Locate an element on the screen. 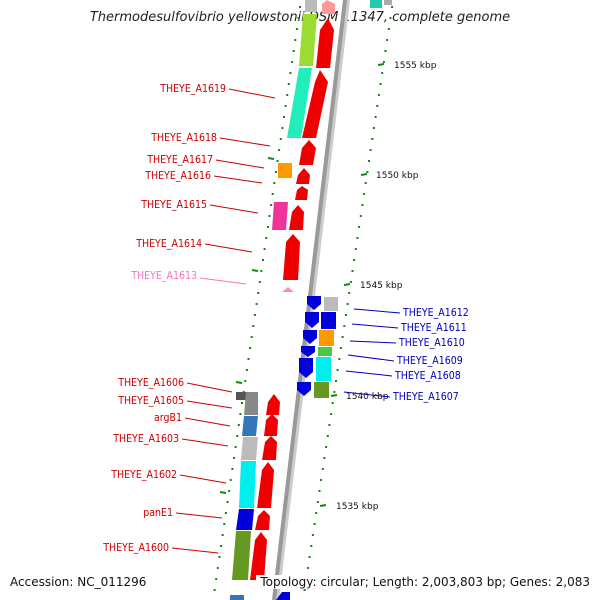 This screenshot has width=600, height=600. gene-label: THEYE_A1609 is located at coordinates (429, 361).